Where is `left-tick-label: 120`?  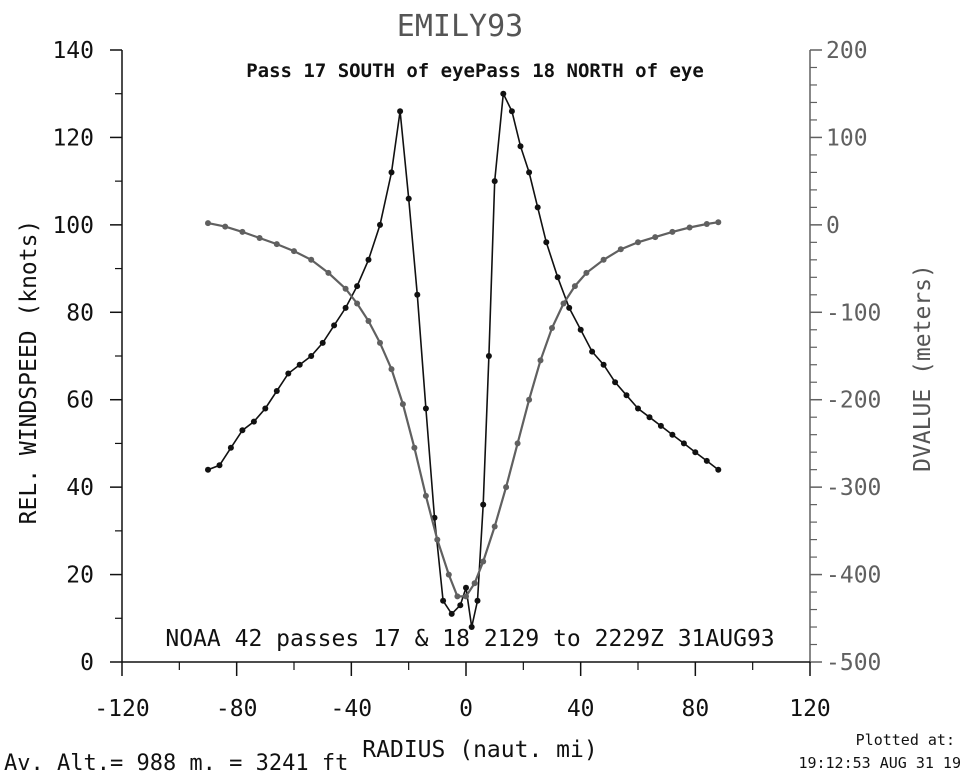
left-tick-label: 120 is located at coordinates (73, 138).